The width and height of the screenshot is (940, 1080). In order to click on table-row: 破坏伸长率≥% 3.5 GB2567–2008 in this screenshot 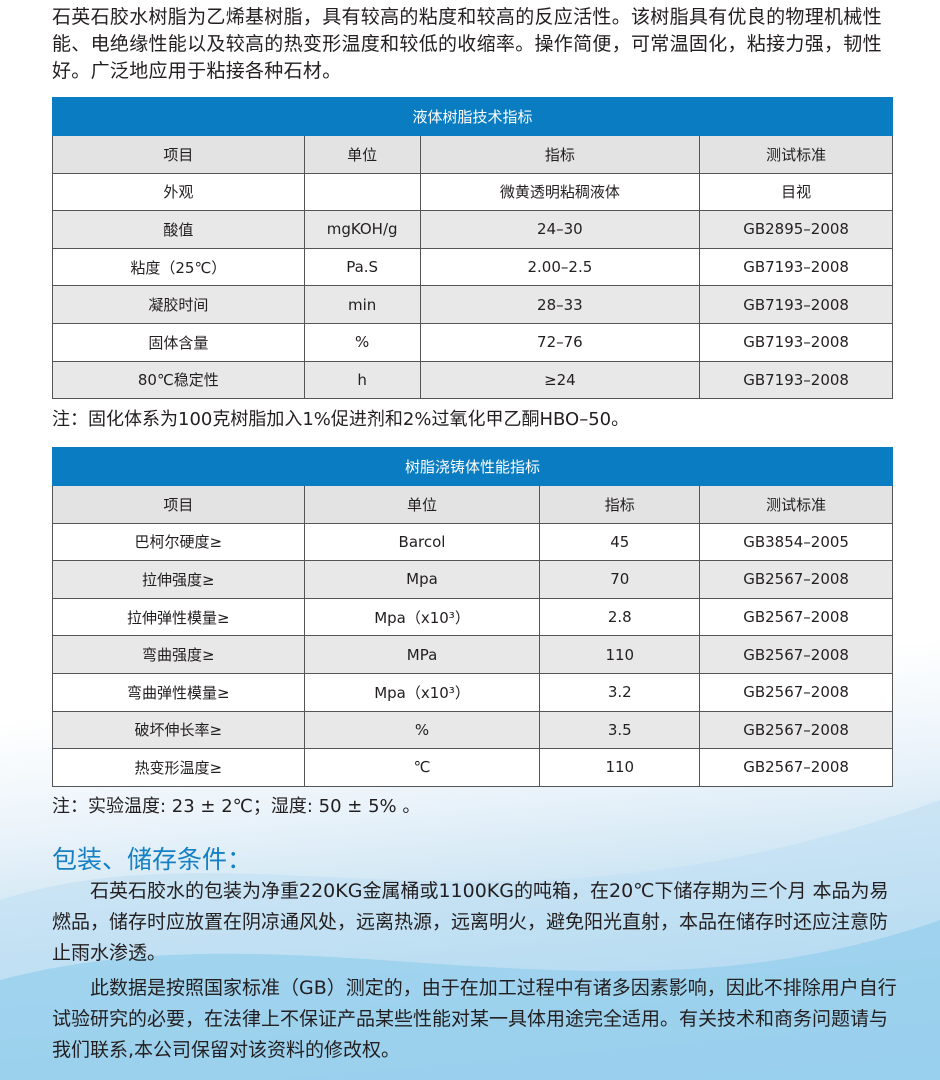, I will do `click(472, 730)`.